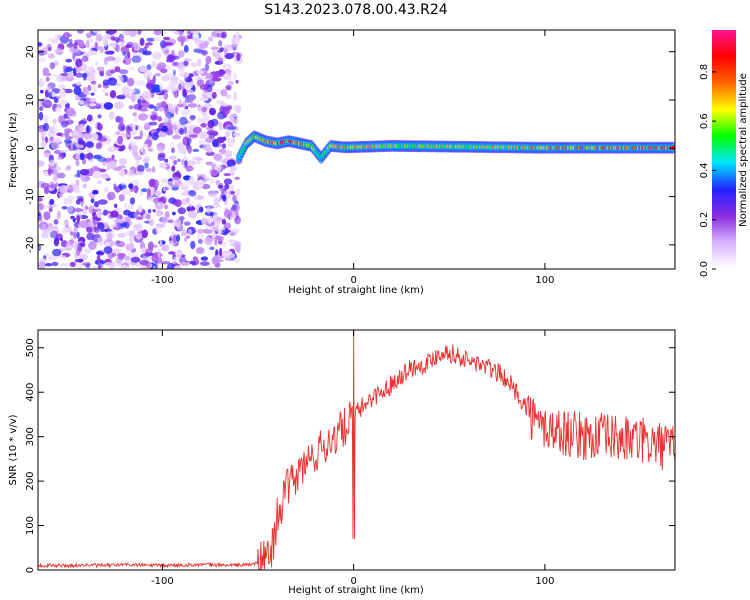  What do you see at coordinates (30, 392) in the screenshot?
I see `y-tick-label: 400` at bounding box center [30, 392].